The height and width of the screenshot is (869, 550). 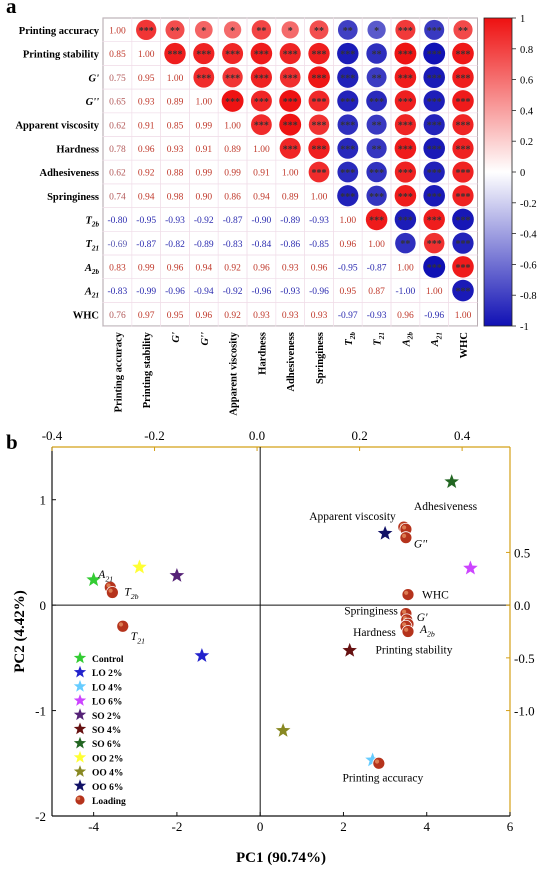 What do you see at coordinates (524, 658) in the screenshot?
I see `right-tick-label: -0.5` at bounding box center [524, 658].